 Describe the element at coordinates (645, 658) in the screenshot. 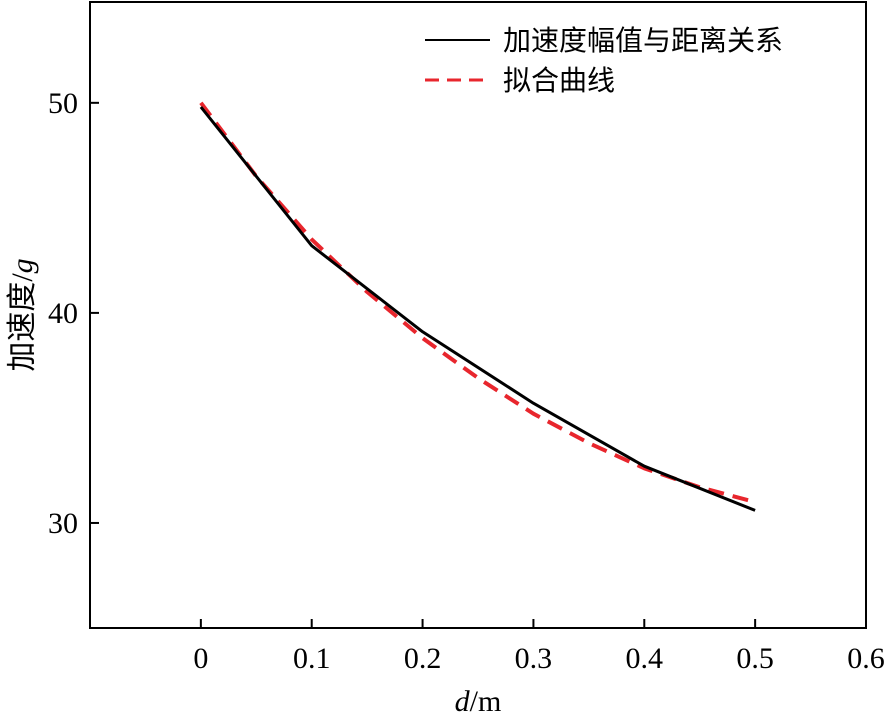

I see `x-tick-label: 0.4` at that location.